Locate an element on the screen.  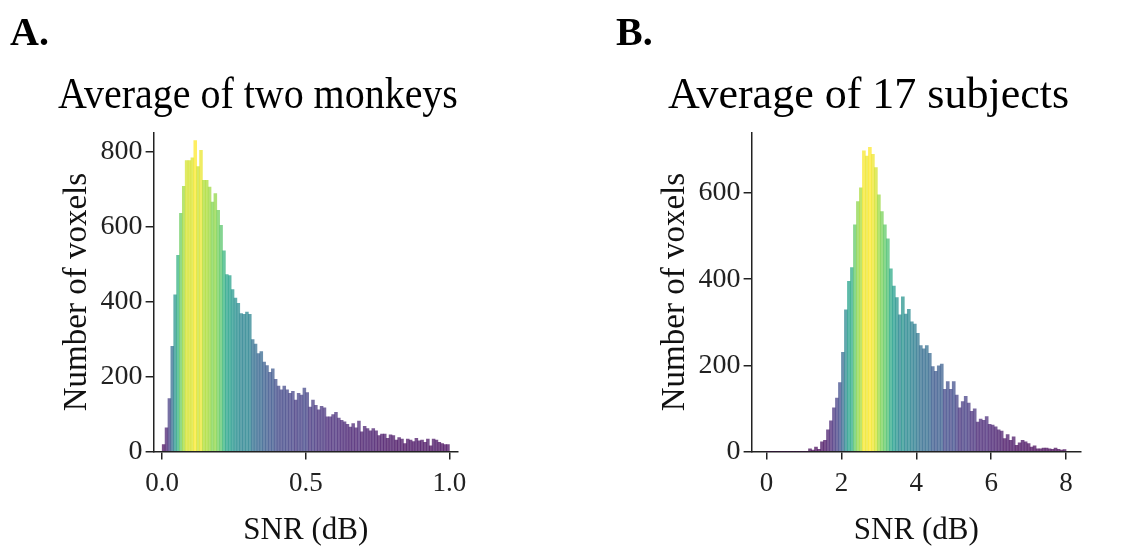
y-tick-label: 800 is located at coordinates (121, 149).